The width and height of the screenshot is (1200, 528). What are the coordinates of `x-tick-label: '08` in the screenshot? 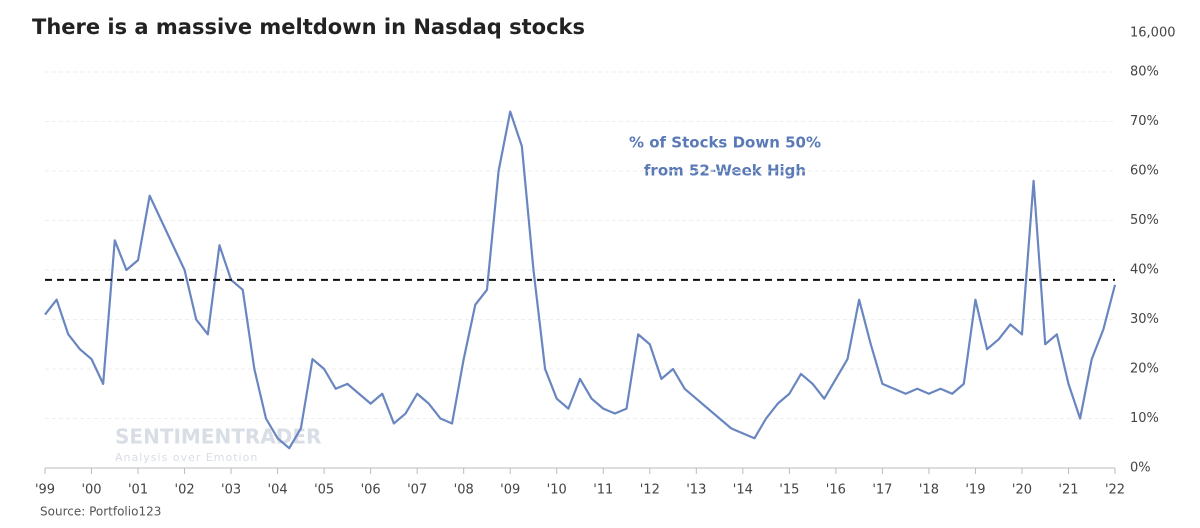 It's located at (464, 490).